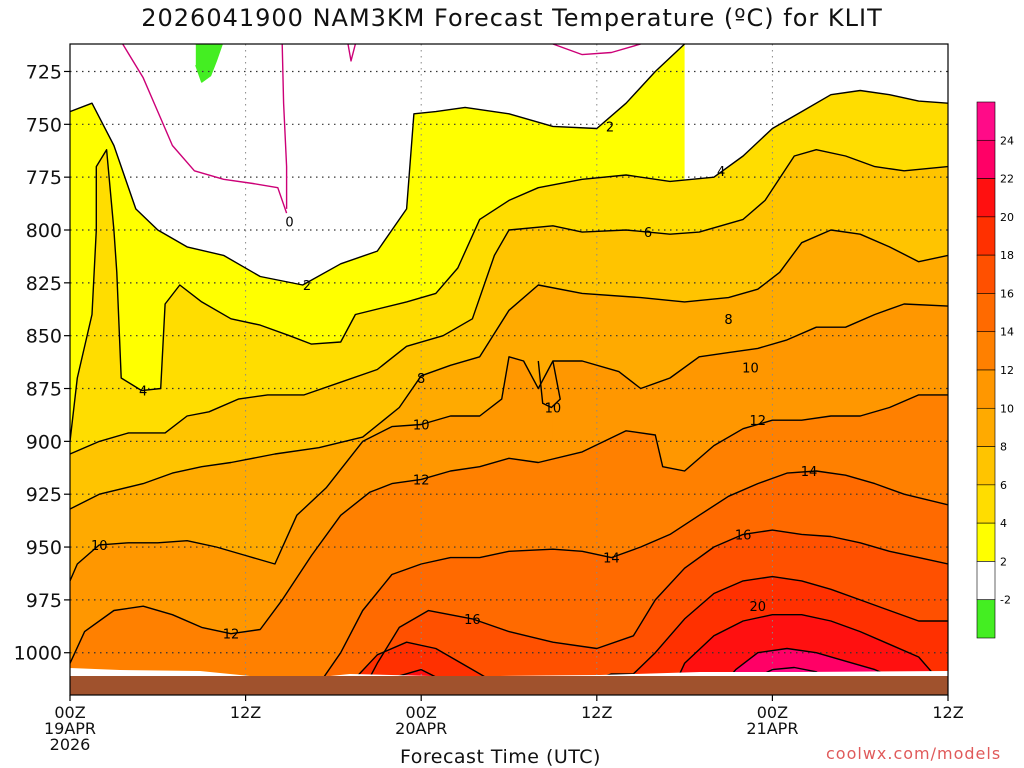 Image resolution: width=1024 pixels, height=768 pixels. I want to click on colorbar-label-22: 22, so click(1007, 179).